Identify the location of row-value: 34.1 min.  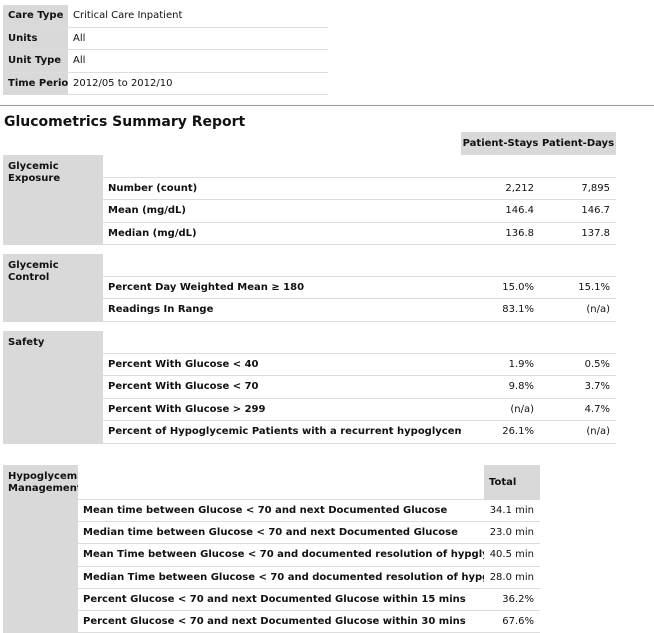
(512, 511).